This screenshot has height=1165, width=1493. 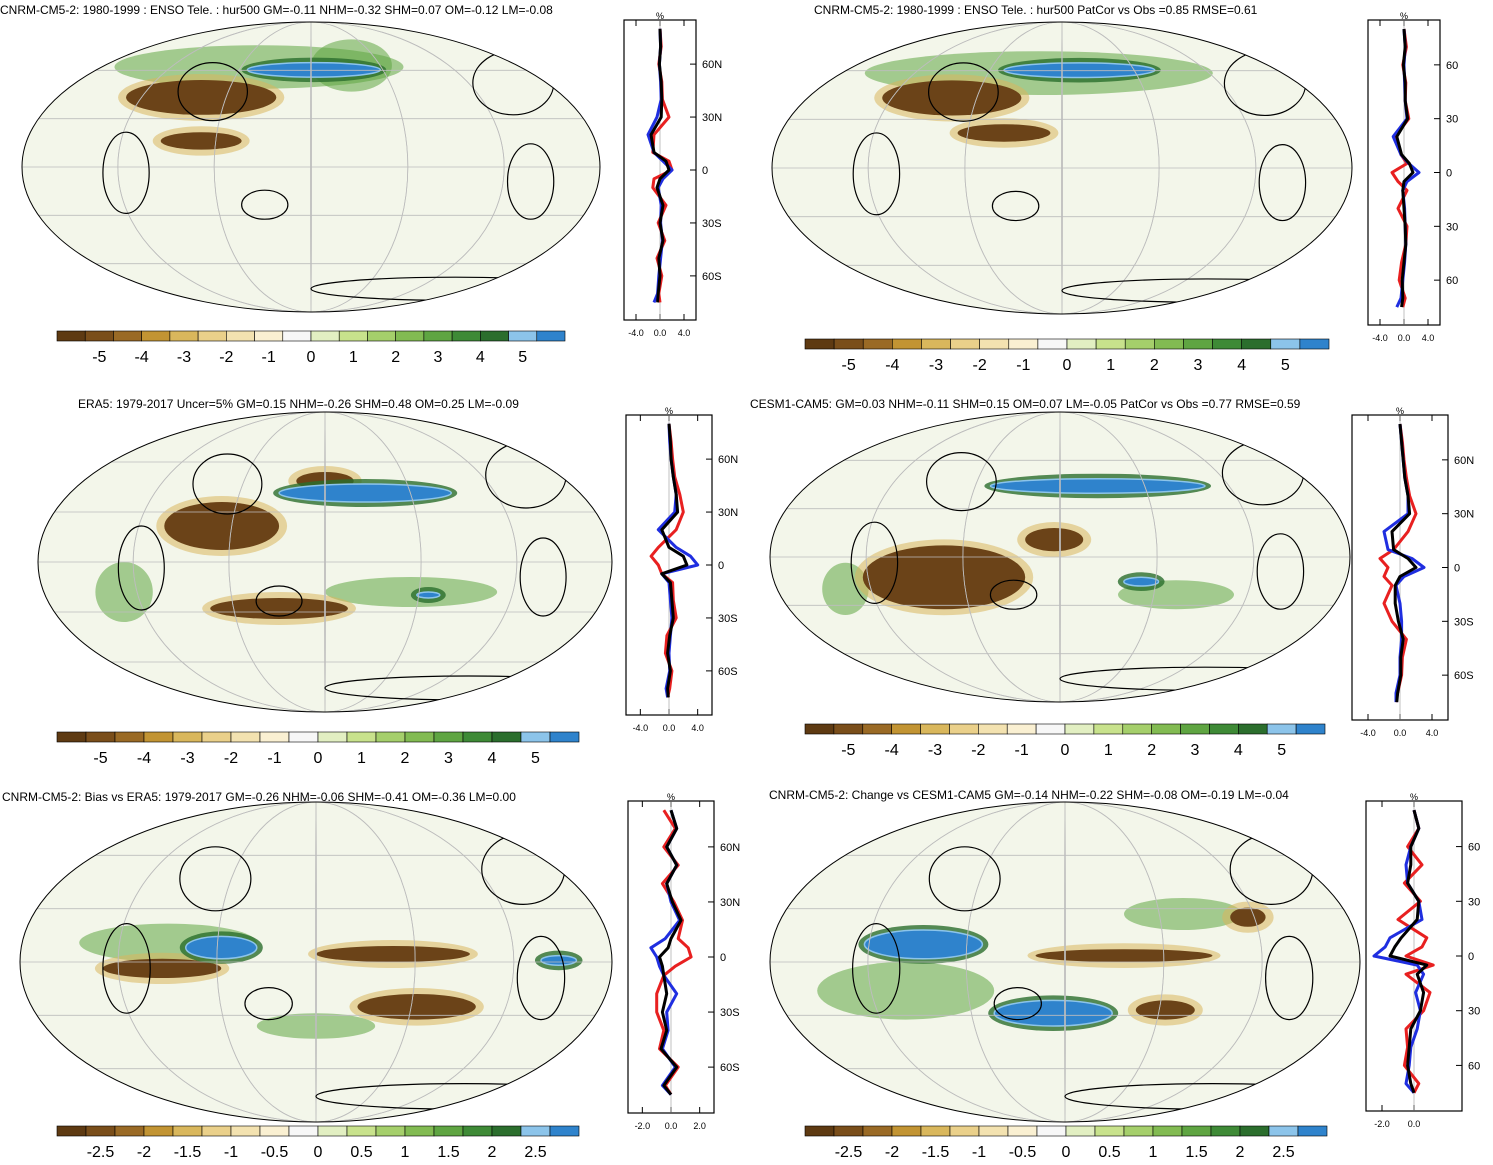 What do you see at coordinates (1400, 168) in the screenshot?
I see `profile-line-red` at bounding box center [1400, 168].